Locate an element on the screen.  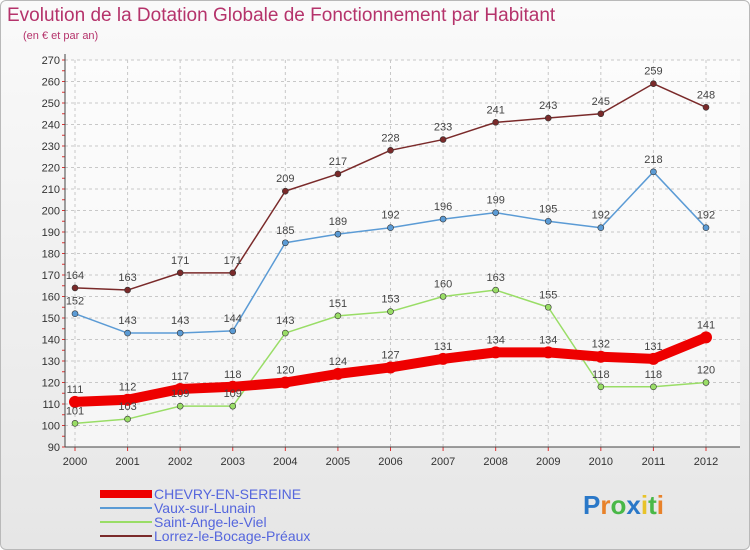
x-tick-label: 2003 is located at coordinates (233, 462).